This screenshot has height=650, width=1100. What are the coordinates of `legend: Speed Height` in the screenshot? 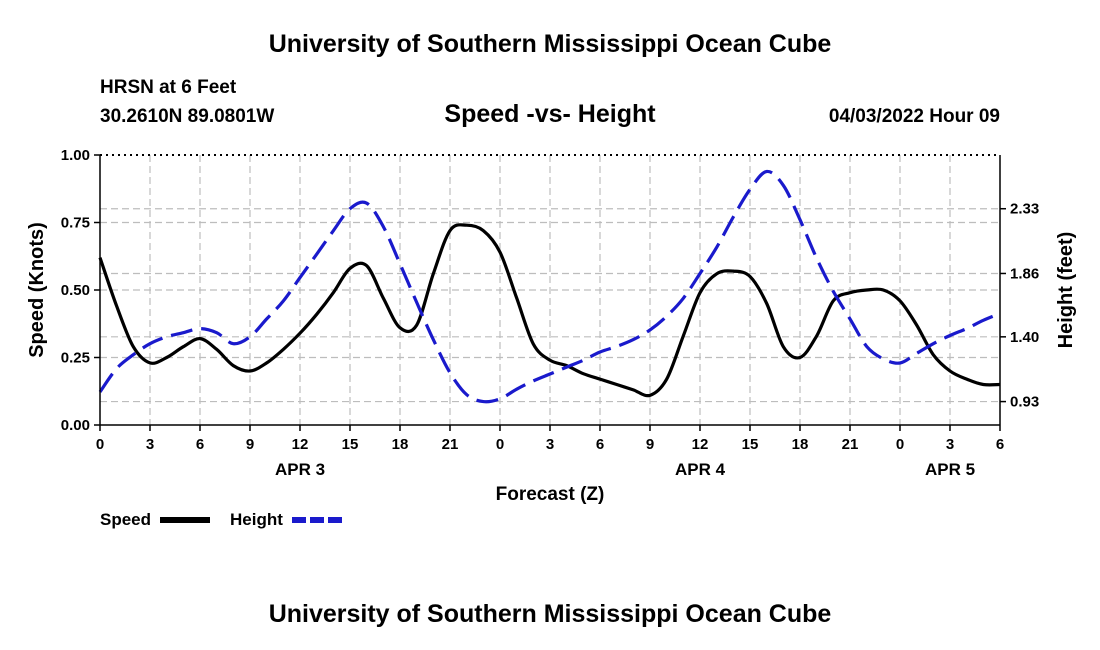 It's located at (221, 519).